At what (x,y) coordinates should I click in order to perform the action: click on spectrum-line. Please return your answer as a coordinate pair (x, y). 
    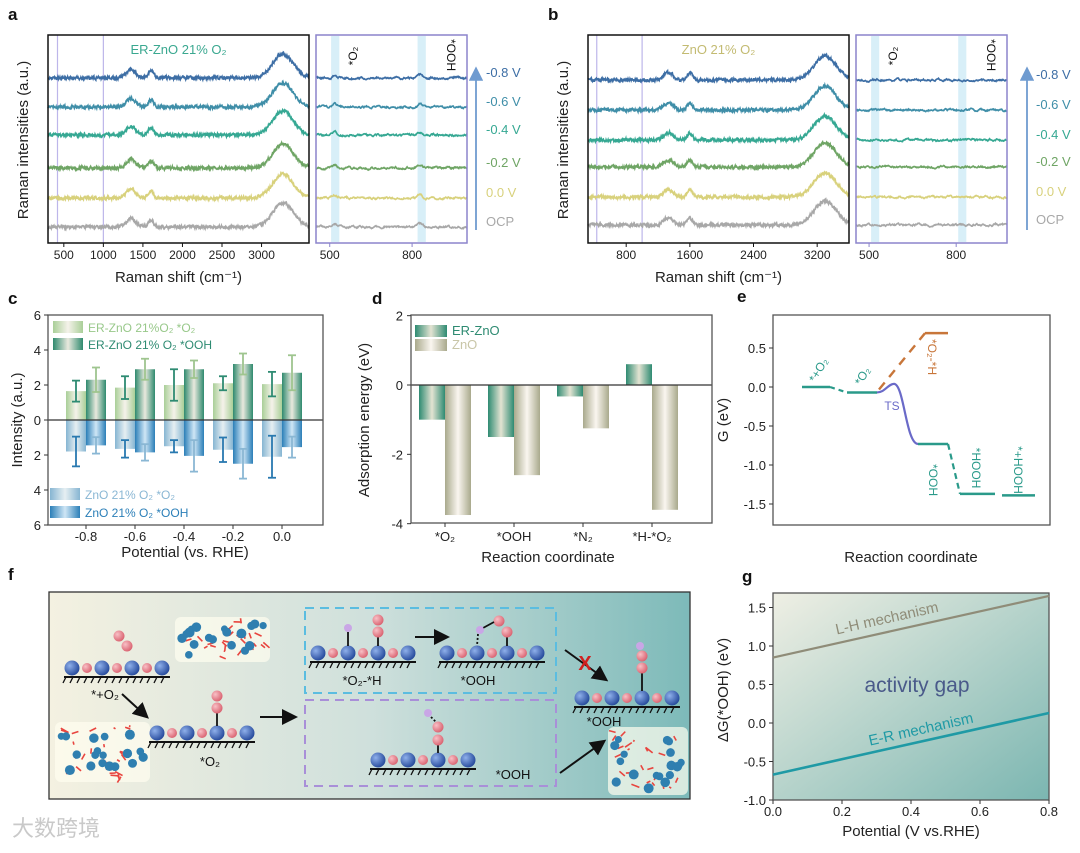
    Looking at the image, I should click on (718, 186).